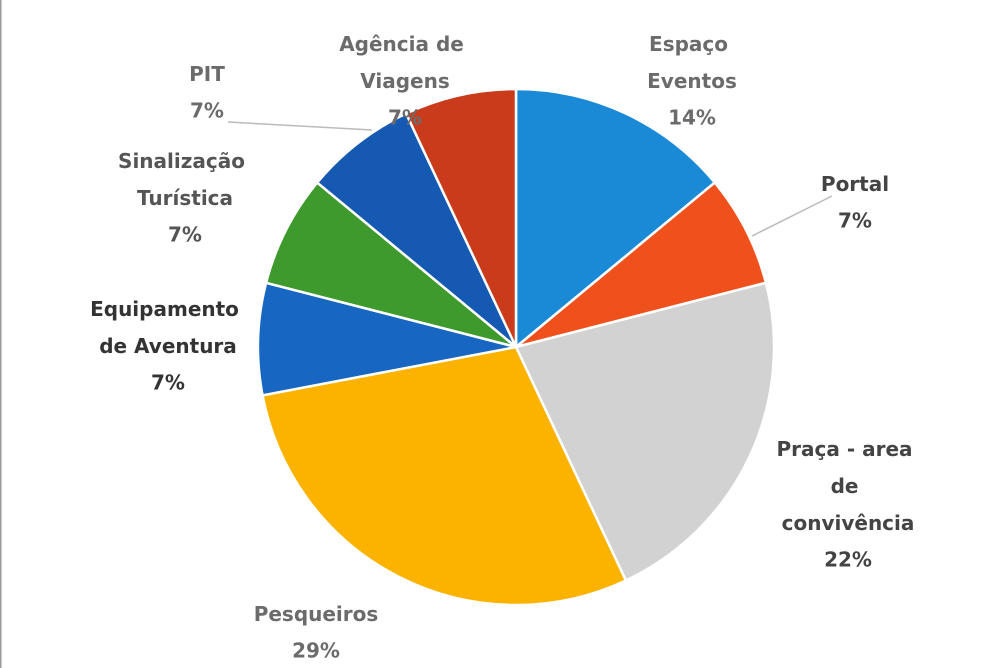  I want to click on category-label: Sinalização Turística, so click(185, 179).